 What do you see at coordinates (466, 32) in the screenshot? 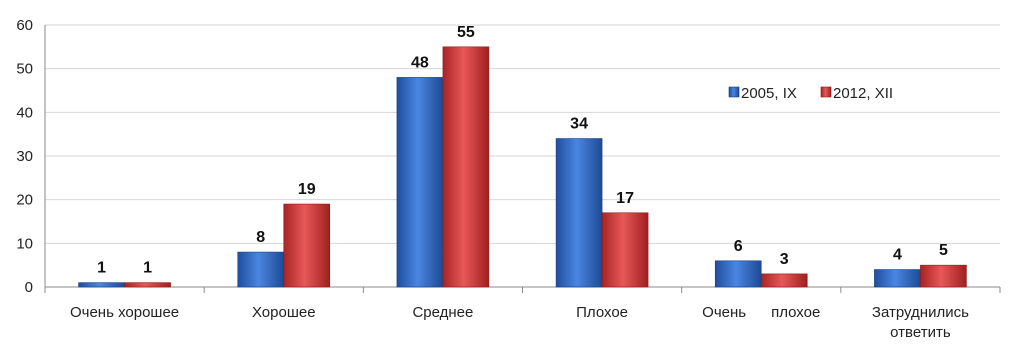
I see `data-label: 55` at bounding box center [466, 32].